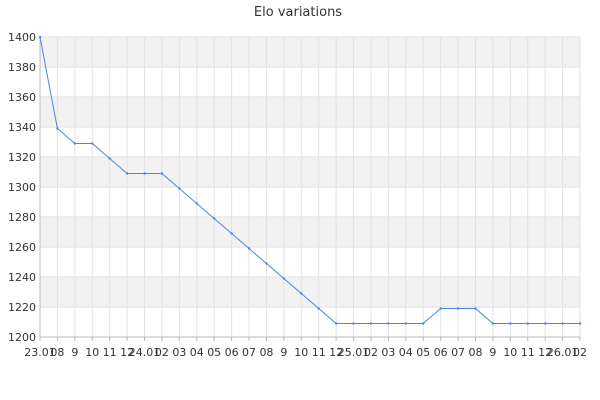 The image size is (600, 400). Describe the element at coordinates (22, 277) in the screenshot. I see `y-tick-label: 1240` at that location.